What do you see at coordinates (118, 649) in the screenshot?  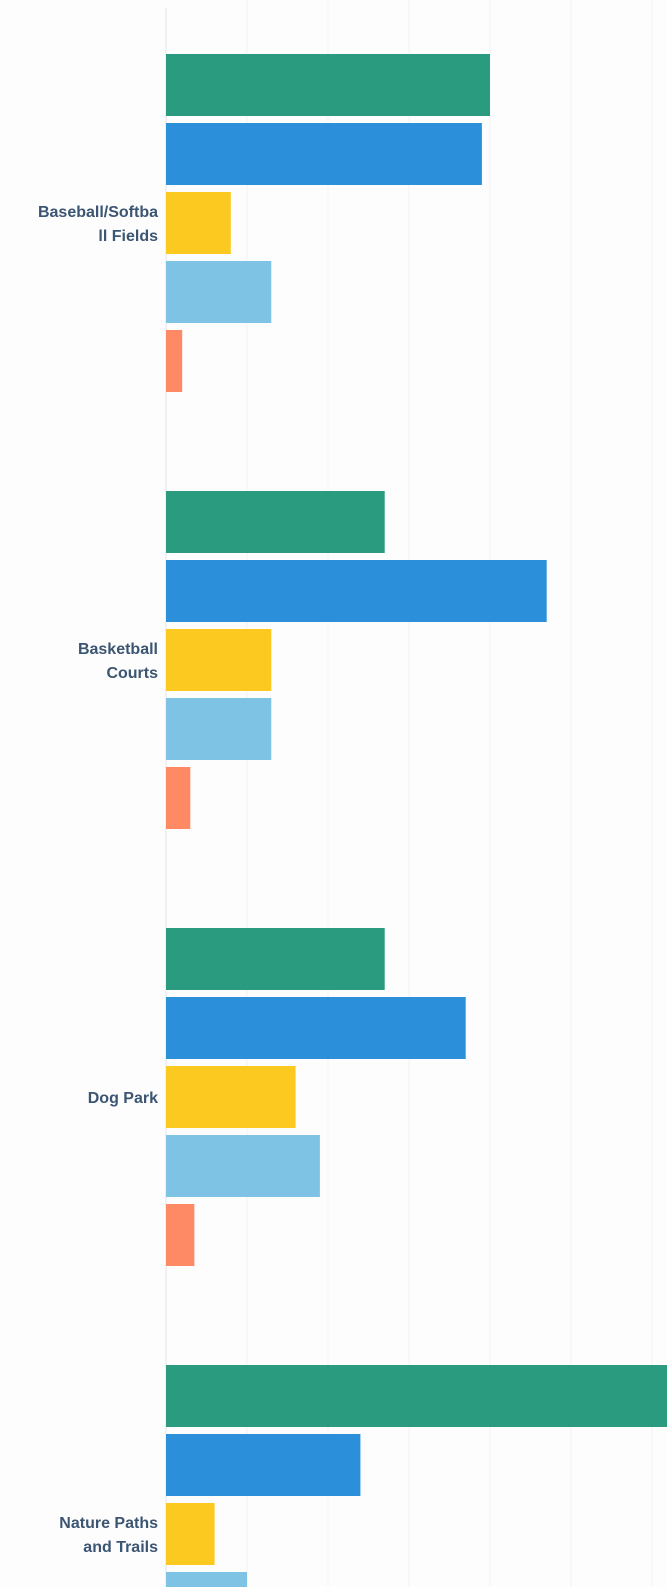 I see `category-label-line: Basketball` at bounding box center [118, 649].